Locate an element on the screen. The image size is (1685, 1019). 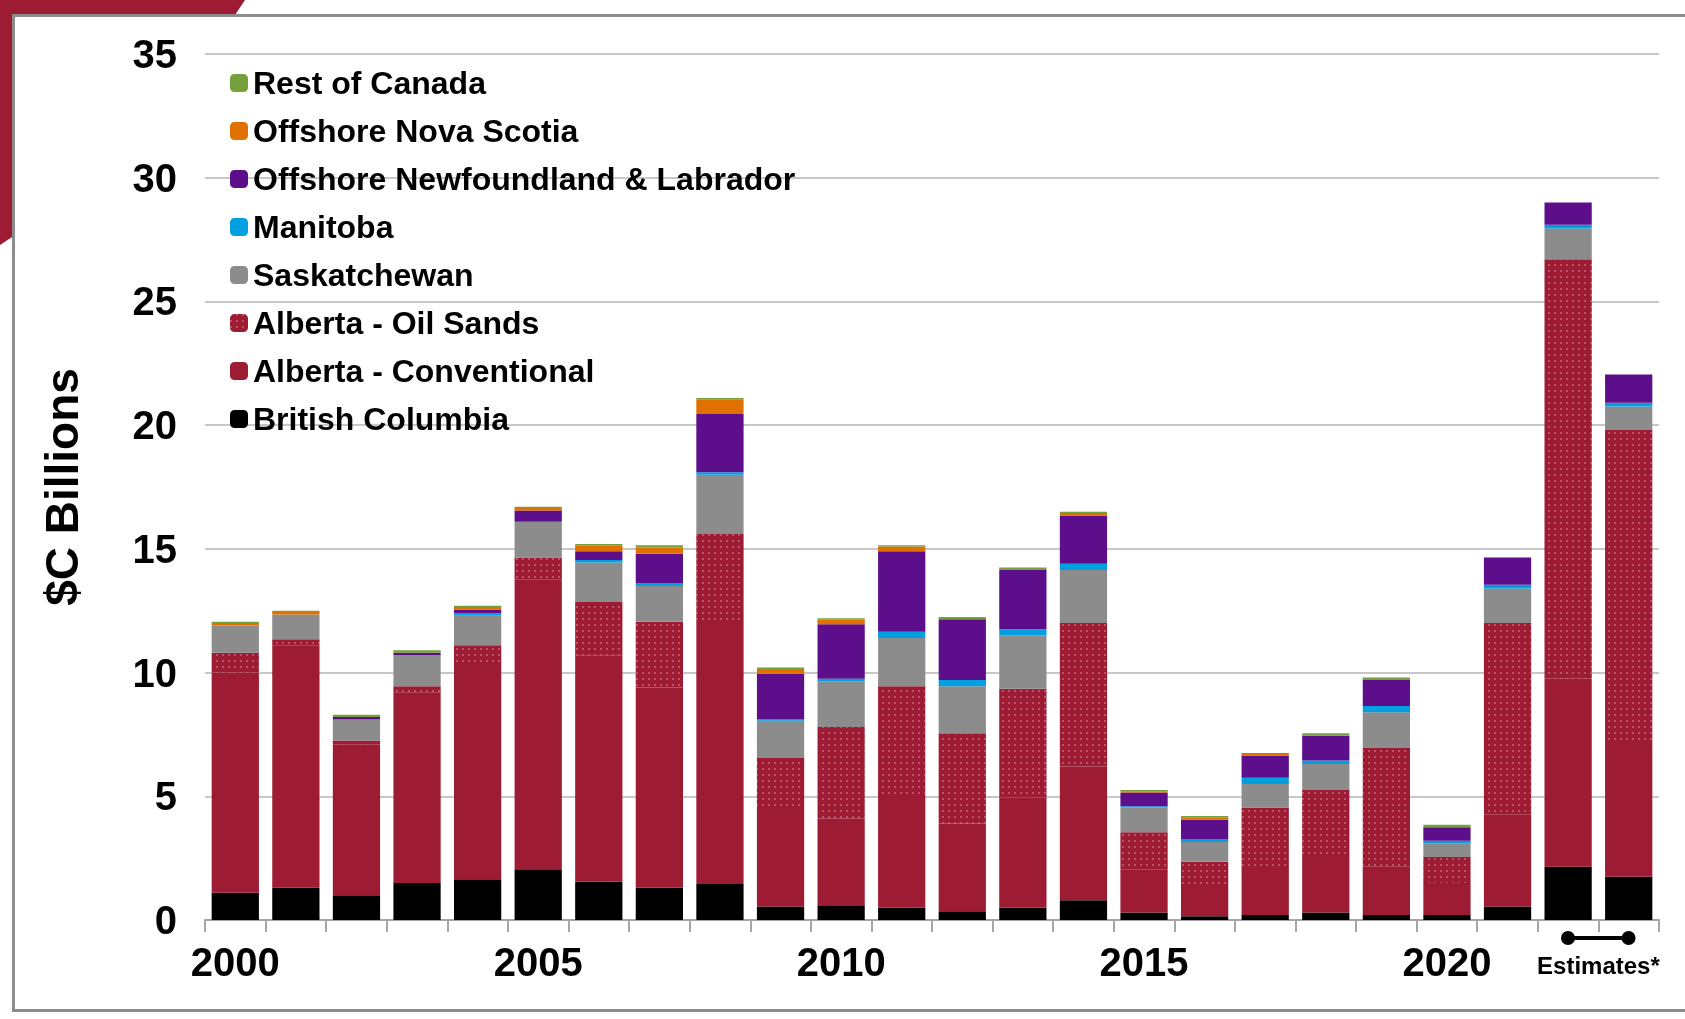
x-tick-label: 2020 is located at coordinates (1447, 962).